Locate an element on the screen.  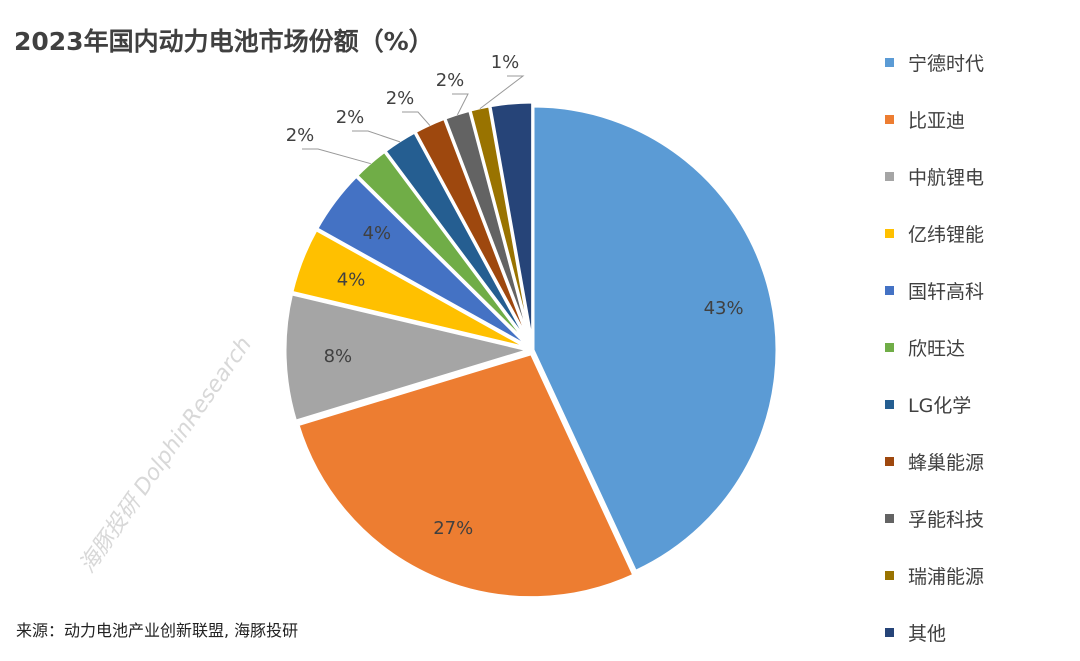
legend-item: 亿纬锂能 is located at coordinates (934, 233).